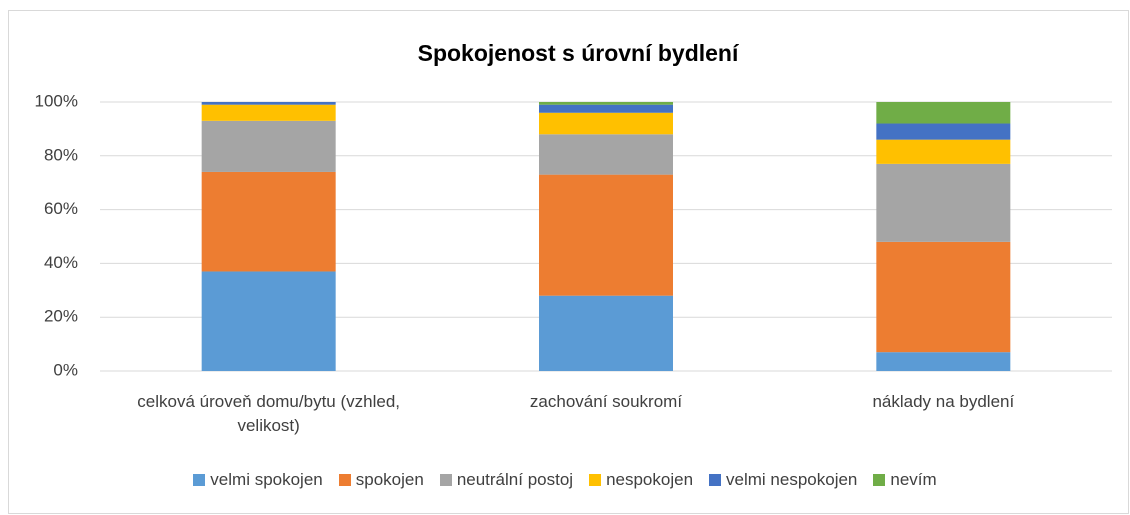 This screenshot has height=515, width=1130. I want to click on legend-item: nespokojen, so click(641, 480).